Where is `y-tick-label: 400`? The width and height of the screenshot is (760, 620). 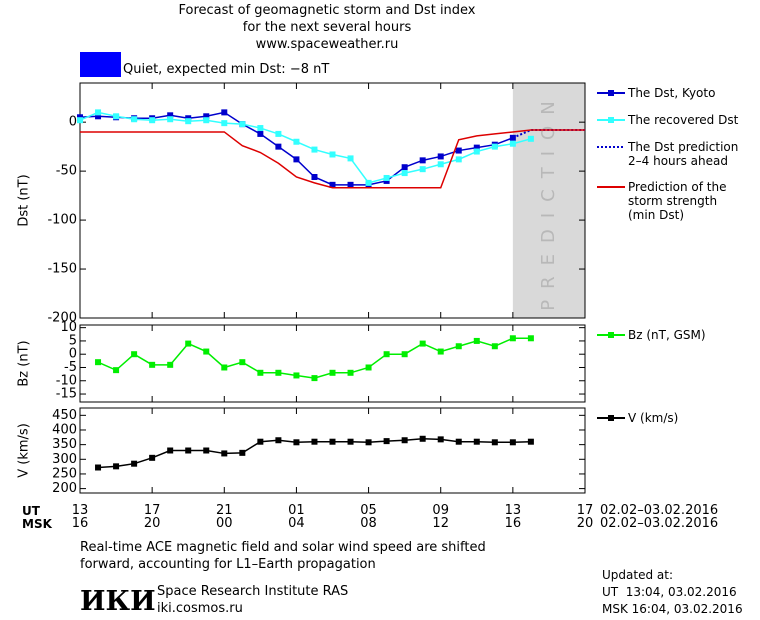
y-tick-label: 400 is located at coordinates (64, 429).